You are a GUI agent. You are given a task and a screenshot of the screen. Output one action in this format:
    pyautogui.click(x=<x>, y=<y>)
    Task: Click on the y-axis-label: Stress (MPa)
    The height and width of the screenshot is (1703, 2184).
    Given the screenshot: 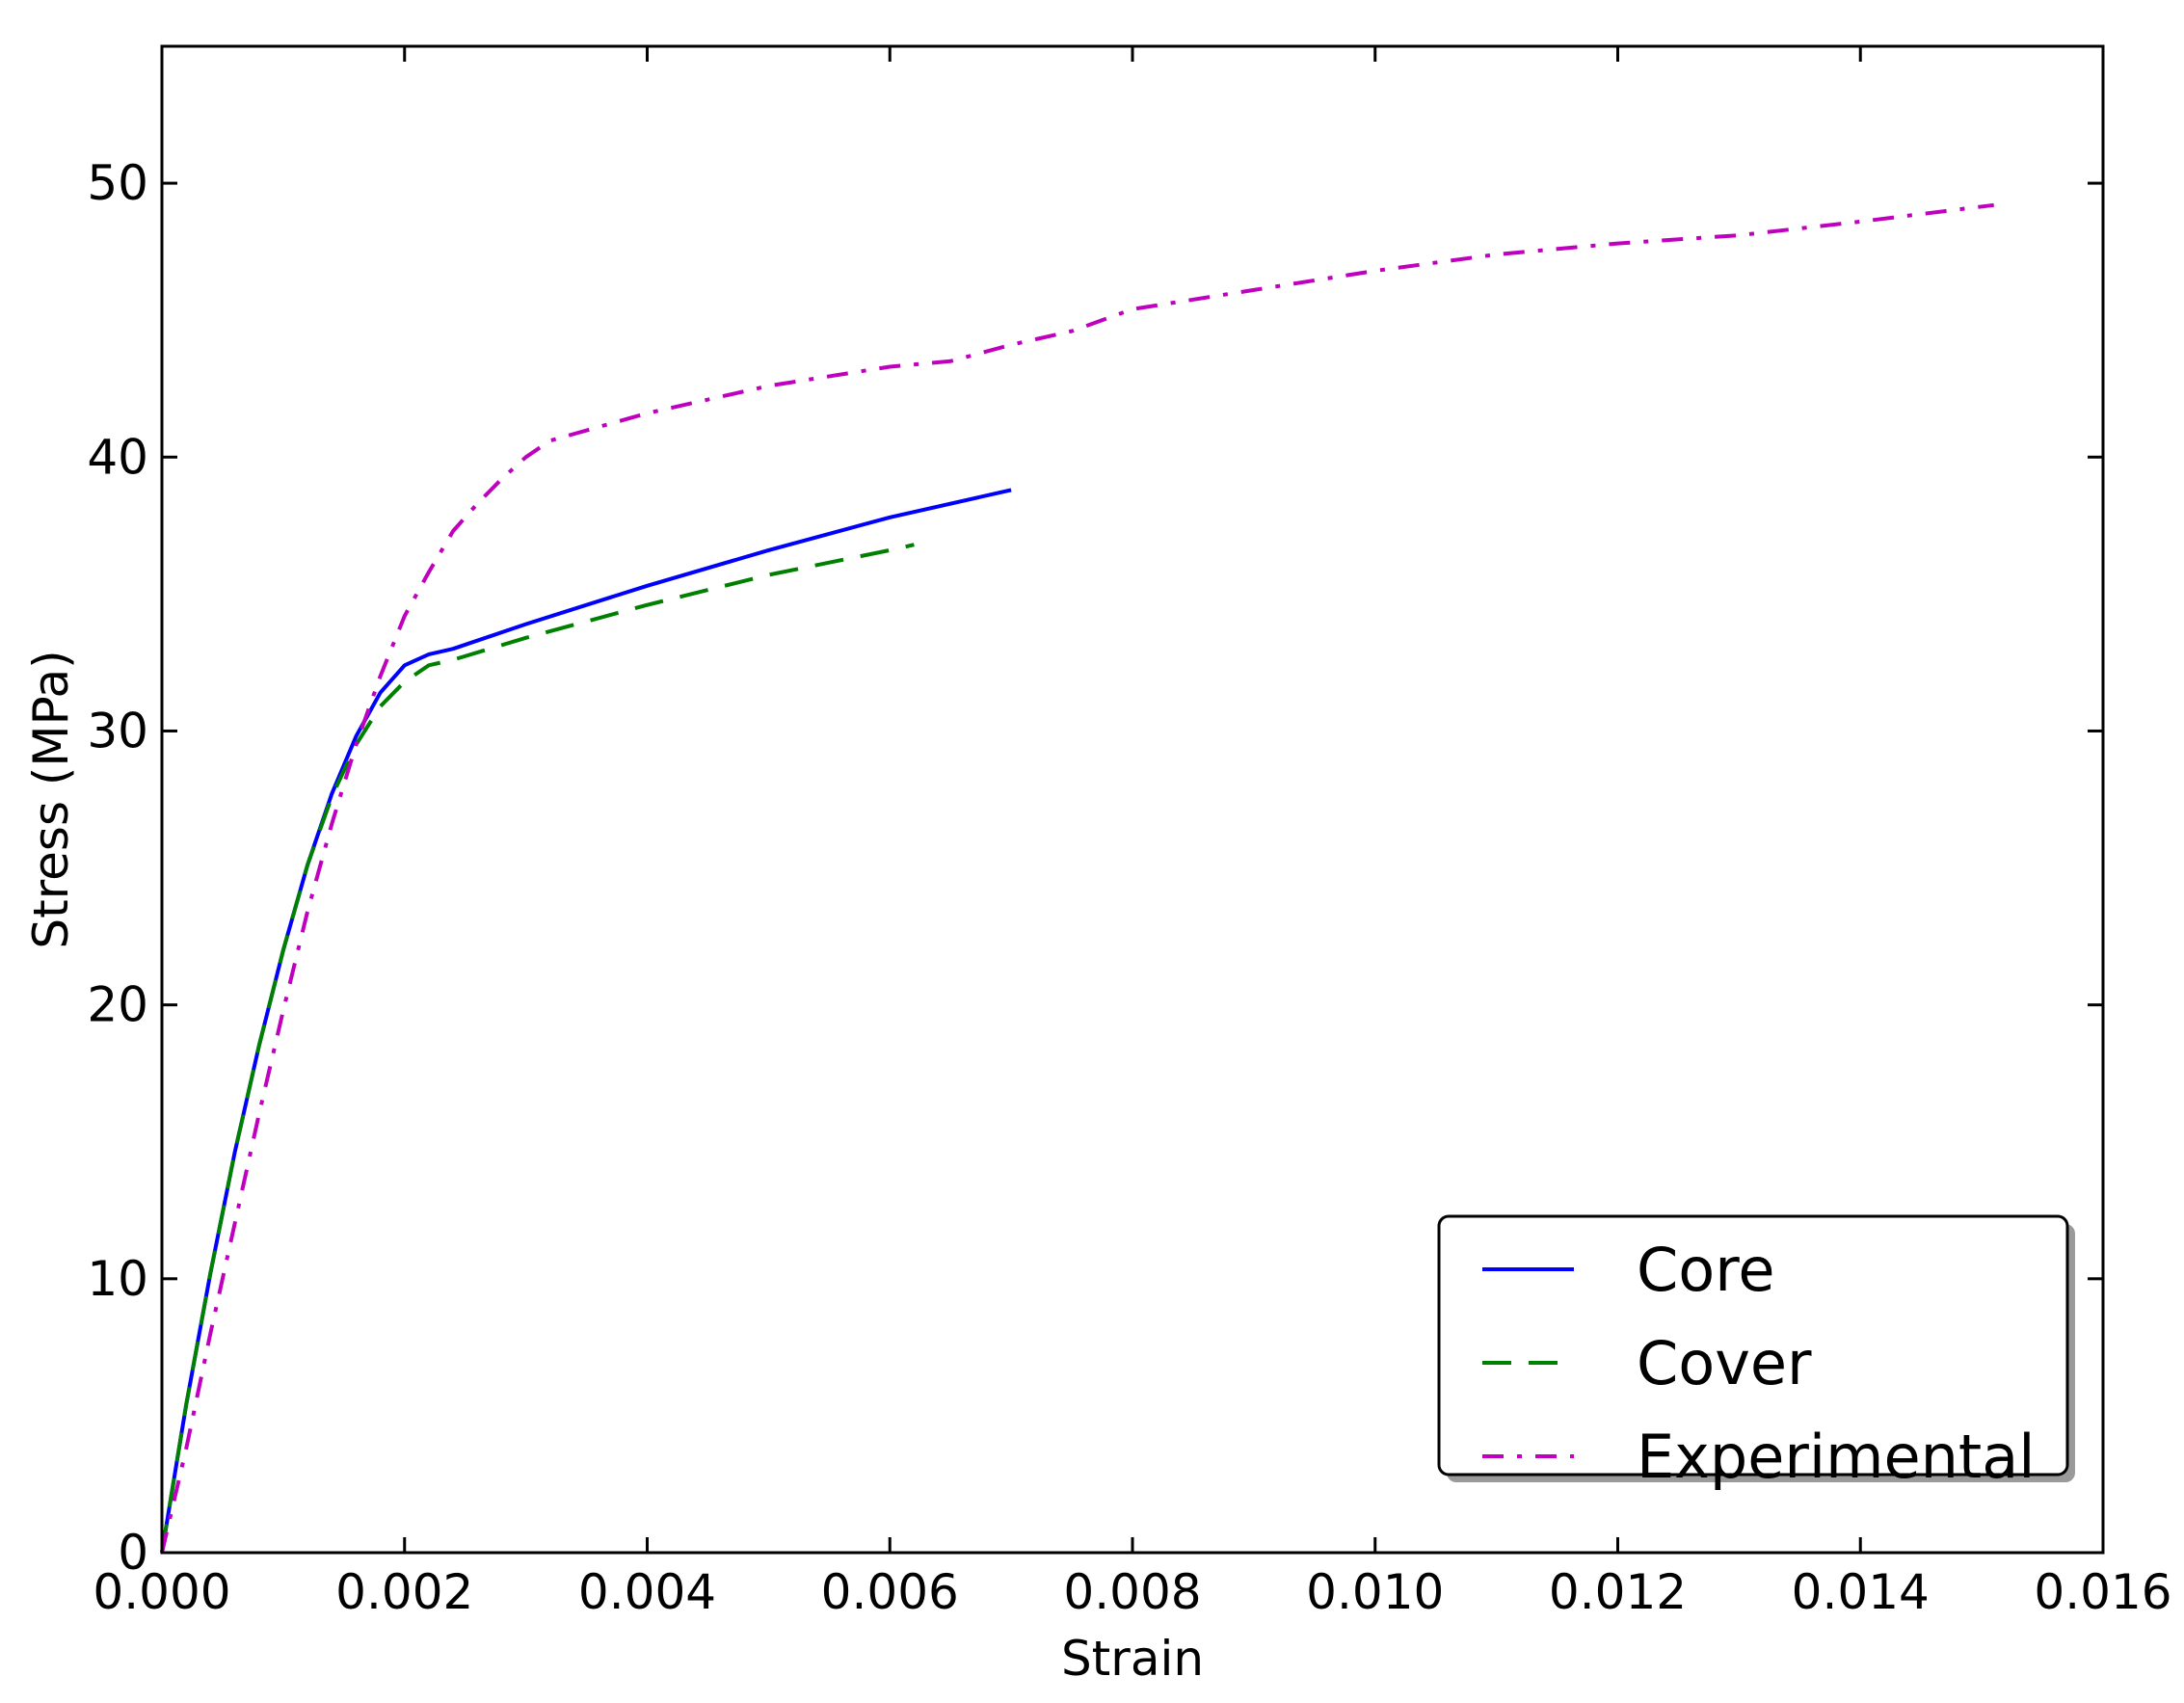 What is the action you would take?
    pyautogui.click(x=51, y=799)
    